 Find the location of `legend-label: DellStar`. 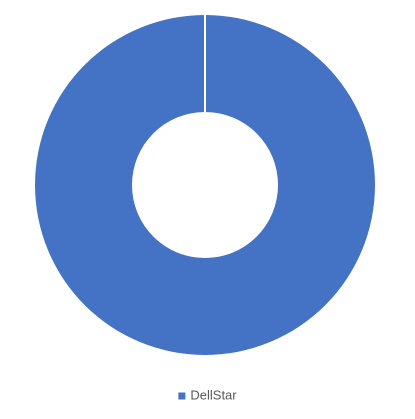

legend-label: DellStar is located at coordinates (213, 394).